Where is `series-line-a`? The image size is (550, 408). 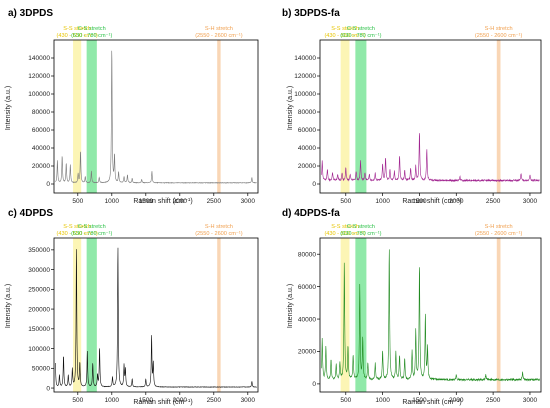
series-line-a is located at coordinates (156, 117).